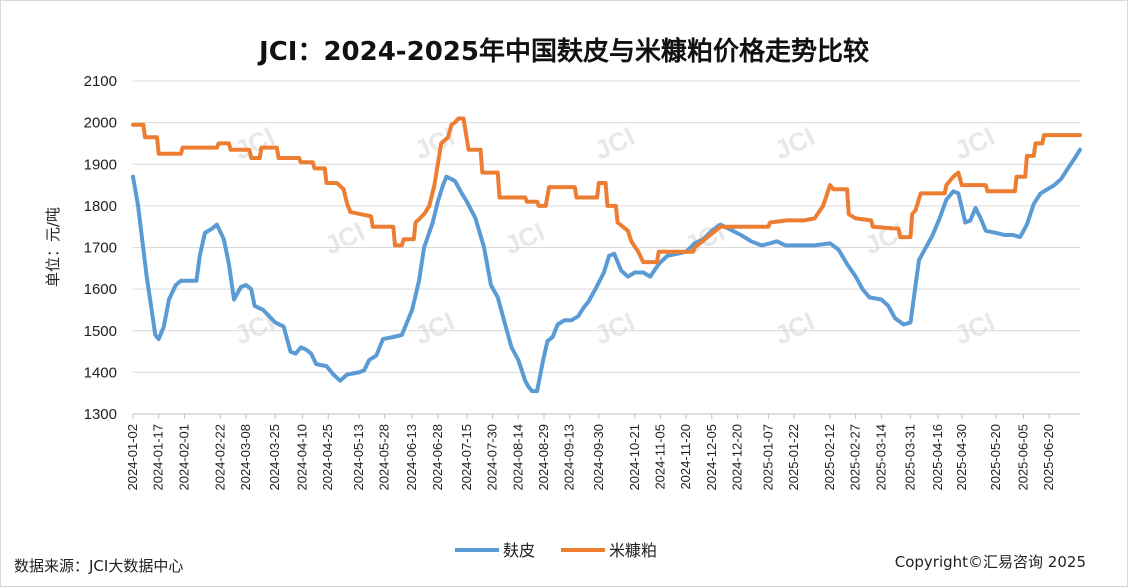  I want to click on y-axis-label: 单位：元/吨, so click(53, 247).